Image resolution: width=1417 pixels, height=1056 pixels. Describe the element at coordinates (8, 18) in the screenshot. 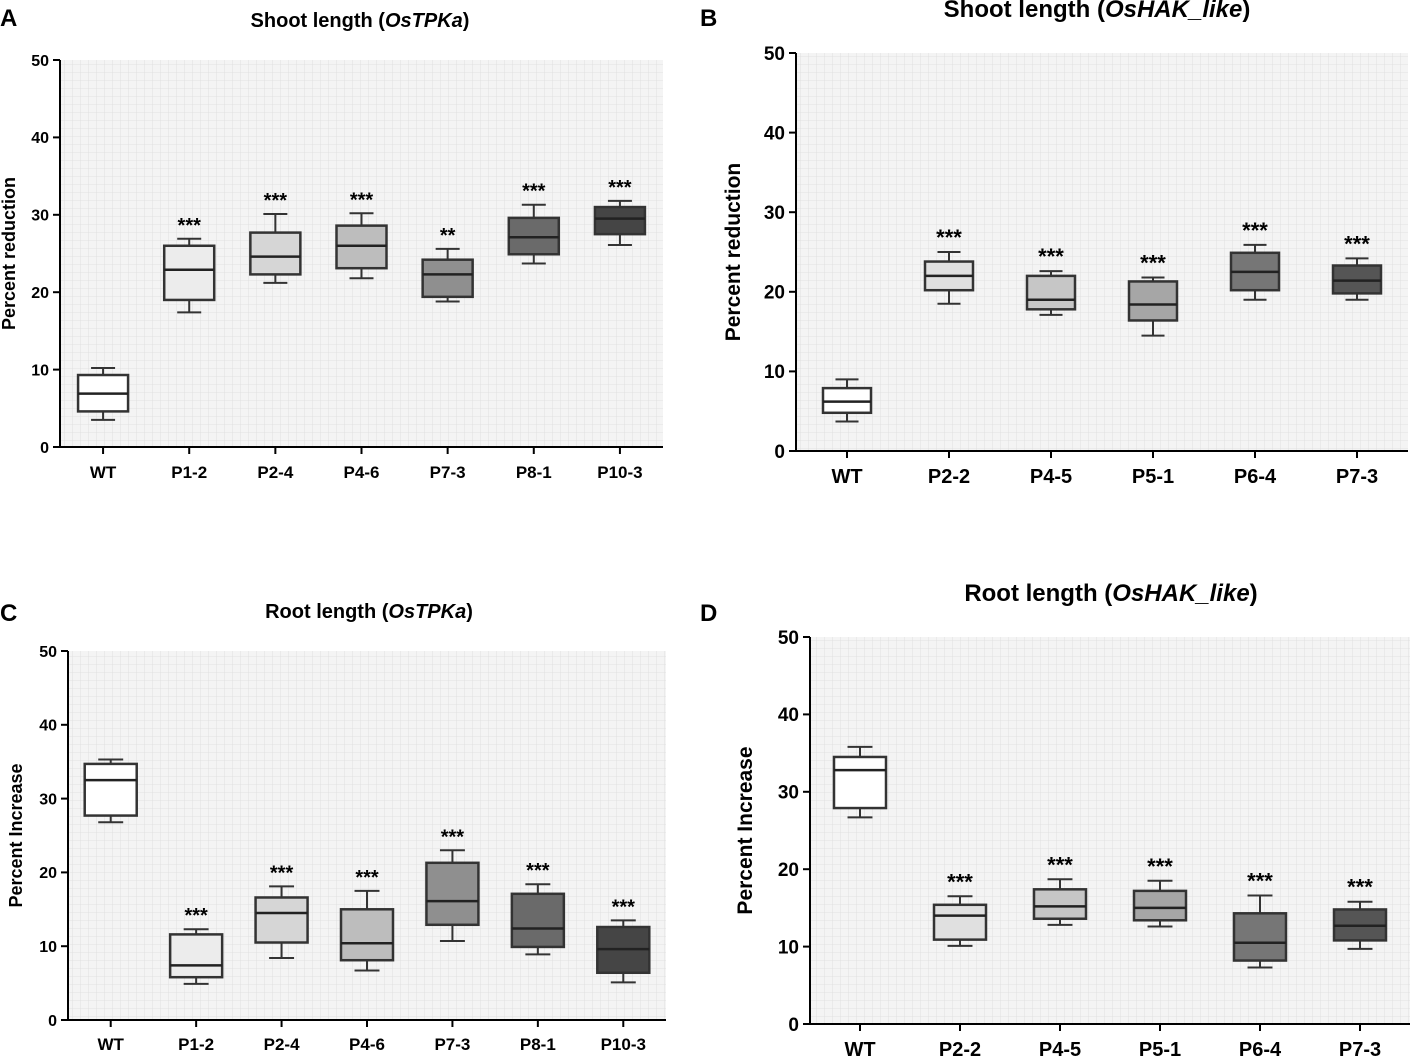

I see `panel-letter: A` at that location.